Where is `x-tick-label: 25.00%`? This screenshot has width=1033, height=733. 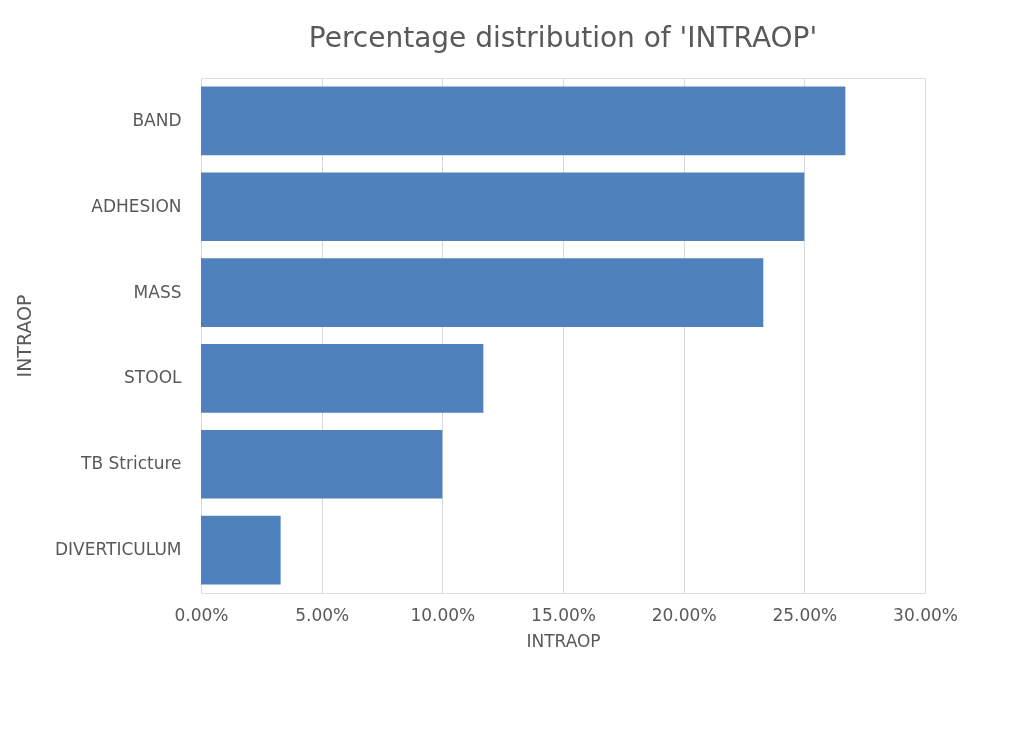 x-tick-label: 25.00% is located at coordinates (805, 614).